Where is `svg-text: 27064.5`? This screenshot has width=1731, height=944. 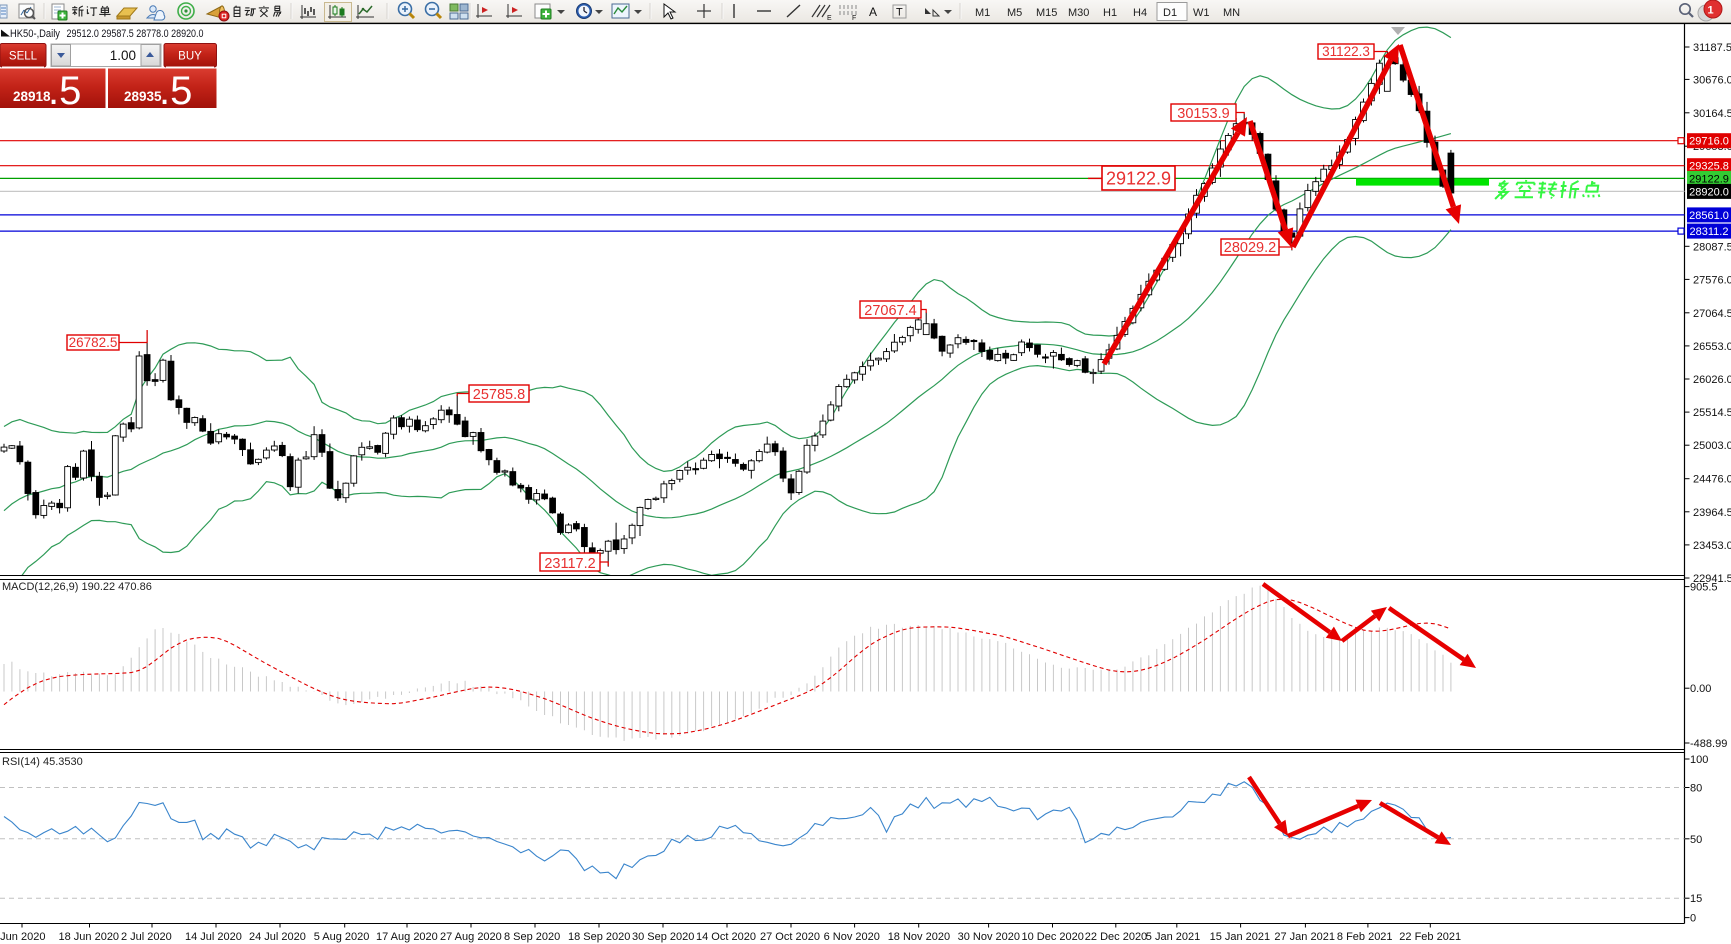 svg-text: 27064.5 is located at coordinates (1712, 314).